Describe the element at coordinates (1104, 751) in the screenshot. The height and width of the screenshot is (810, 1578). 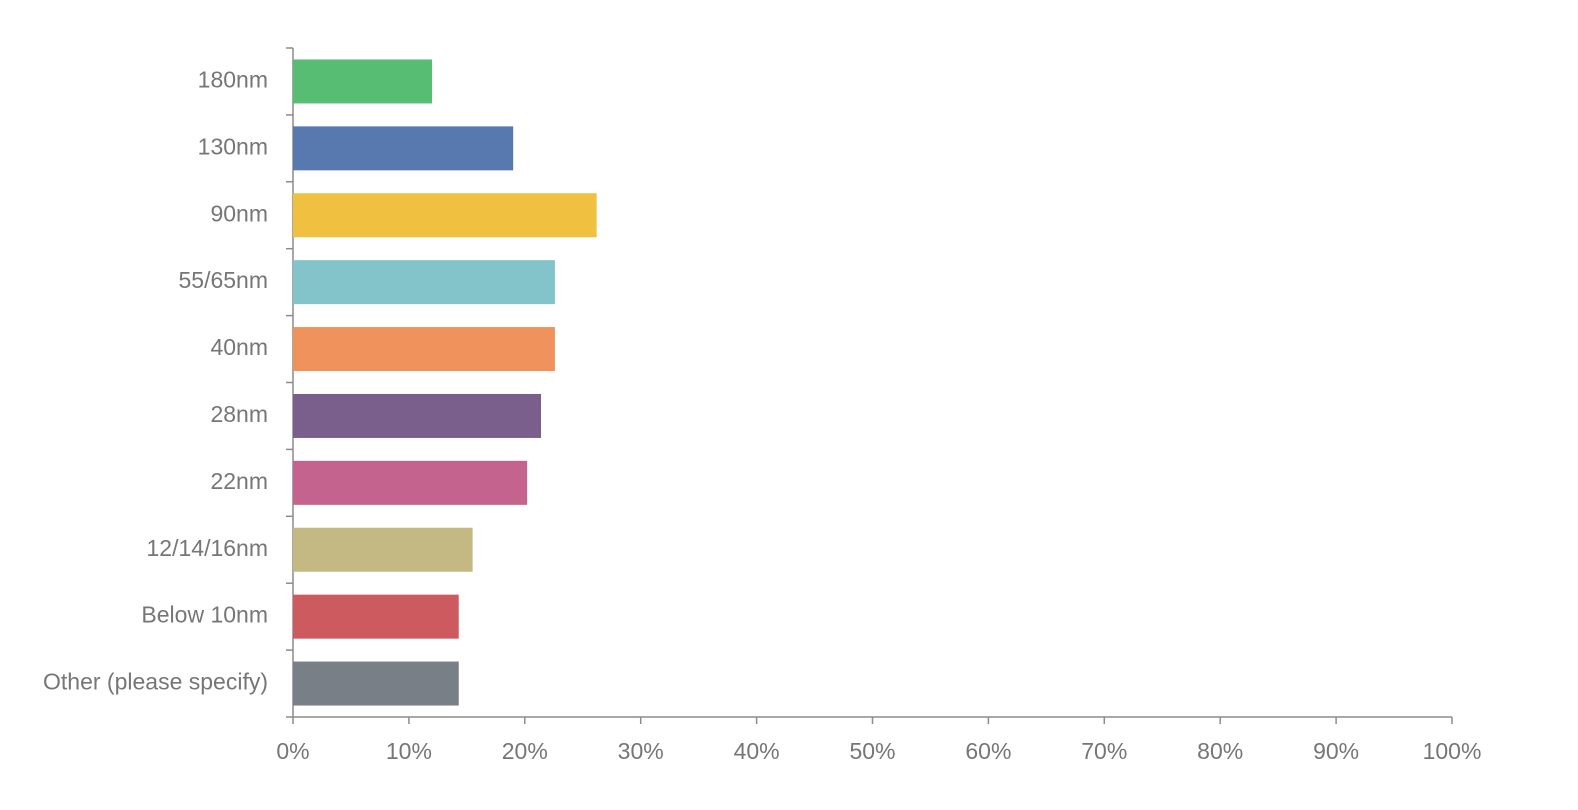
I see `x-tick-label: 70%` at that location.